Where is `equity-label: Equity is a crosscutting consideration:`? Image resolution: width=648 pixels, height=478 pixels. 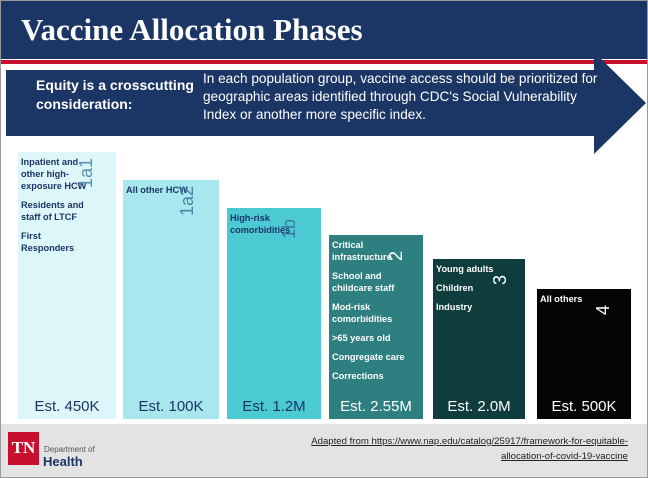 equity-label: Equity is a crosscutting consideration: is located at coordinates (115, 94).